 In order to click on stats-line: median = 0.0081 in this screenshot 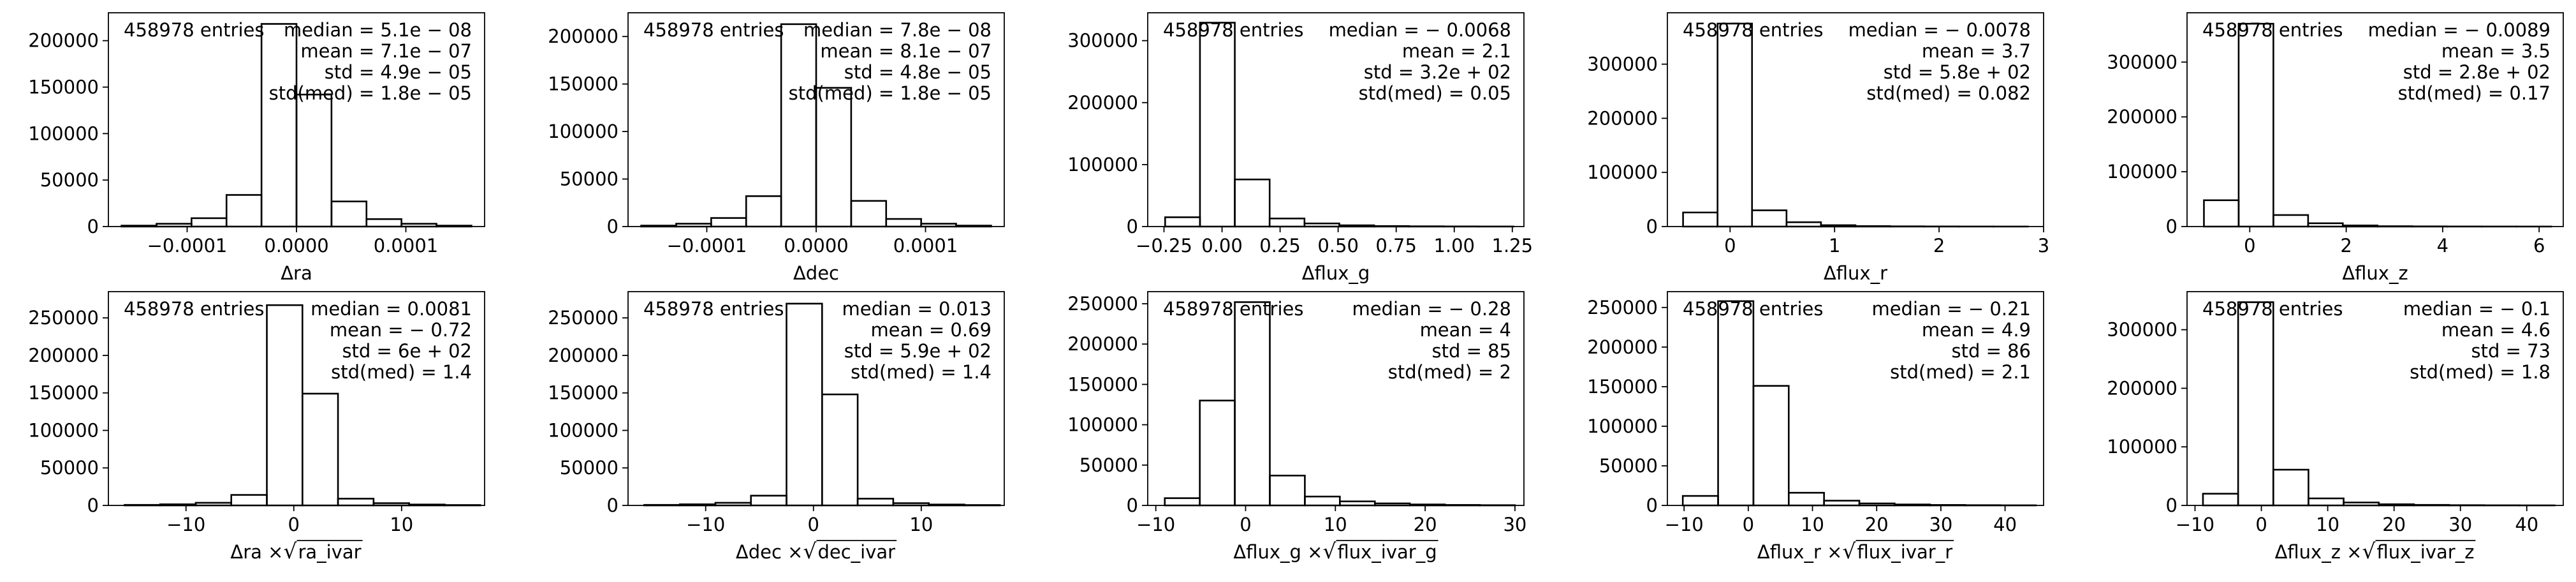, I will do `click(391, 309)`.